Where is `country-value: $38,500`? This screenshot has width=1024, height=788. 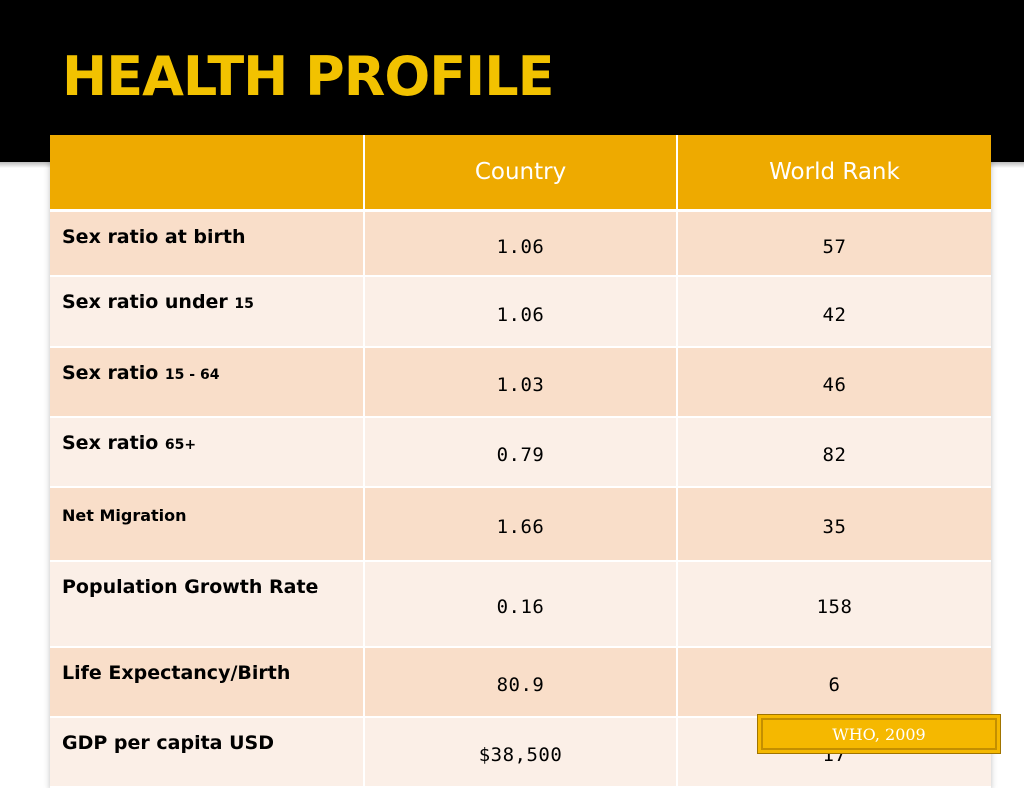
country-value: $38,500 is located at coordinates (521, 752).